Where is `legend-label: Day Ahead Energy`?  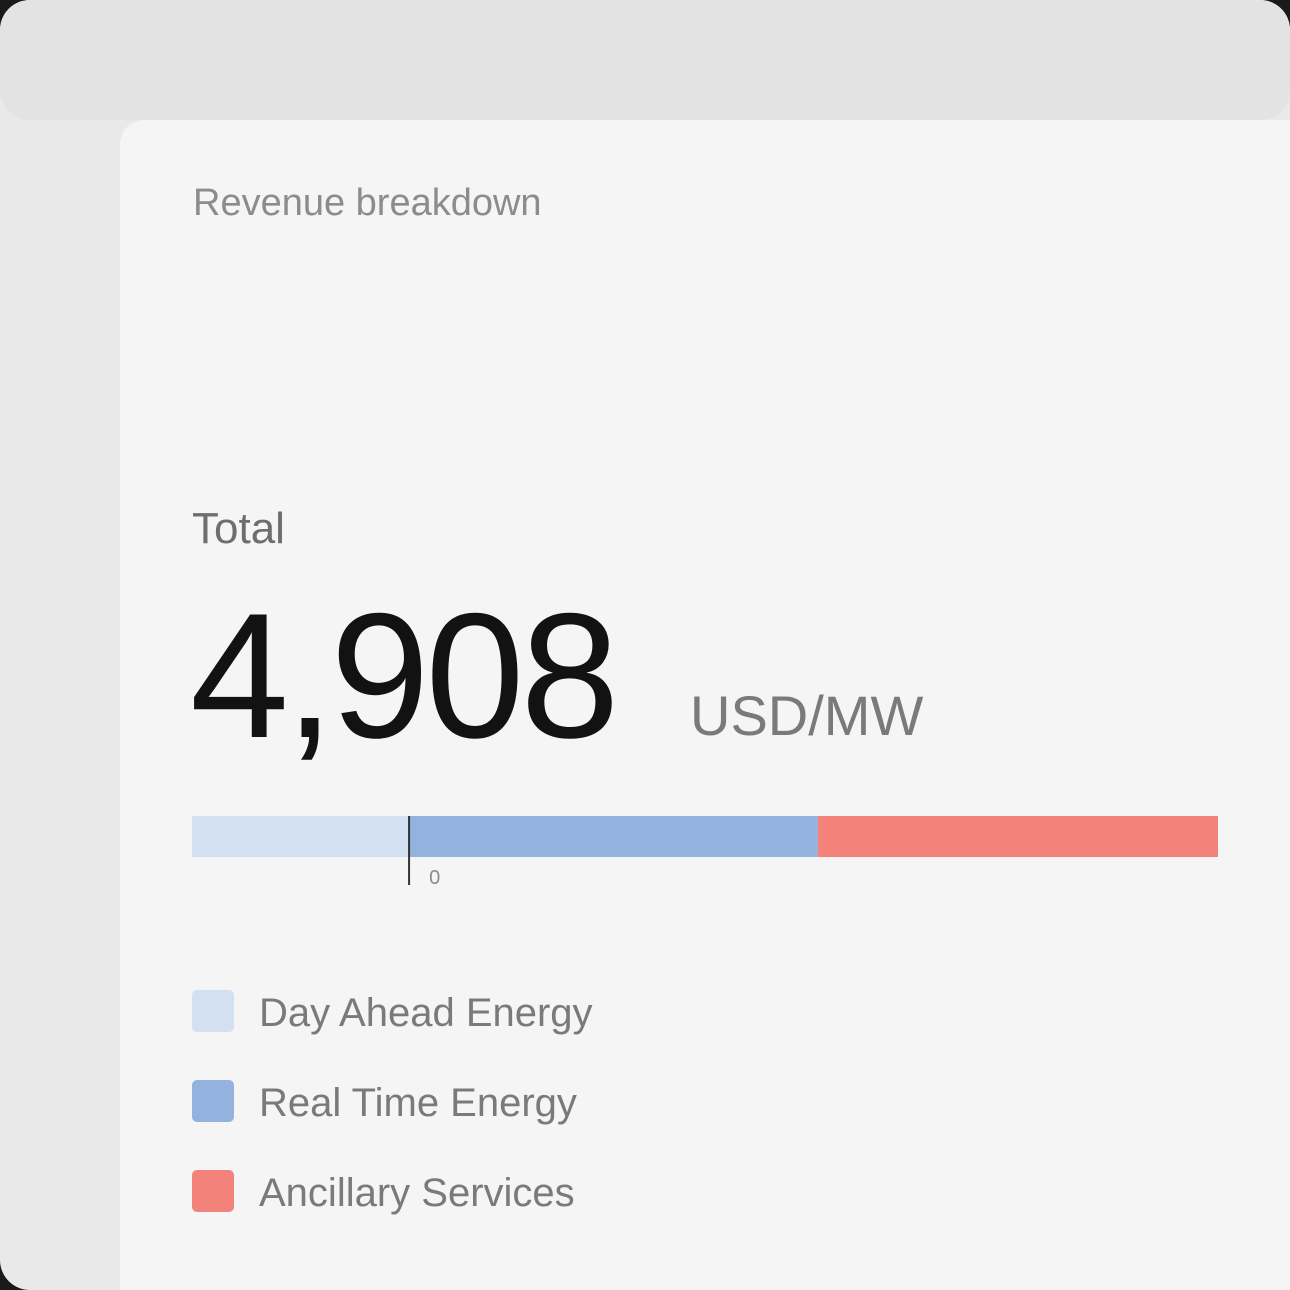 legend-label: Day Ahead Energy is located at coordinates (426, 1013).